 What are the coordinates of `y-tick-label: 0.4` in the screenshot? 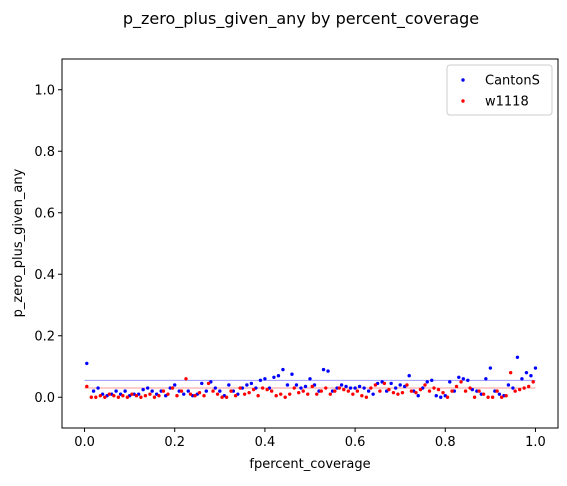 It's located at (44, 275).